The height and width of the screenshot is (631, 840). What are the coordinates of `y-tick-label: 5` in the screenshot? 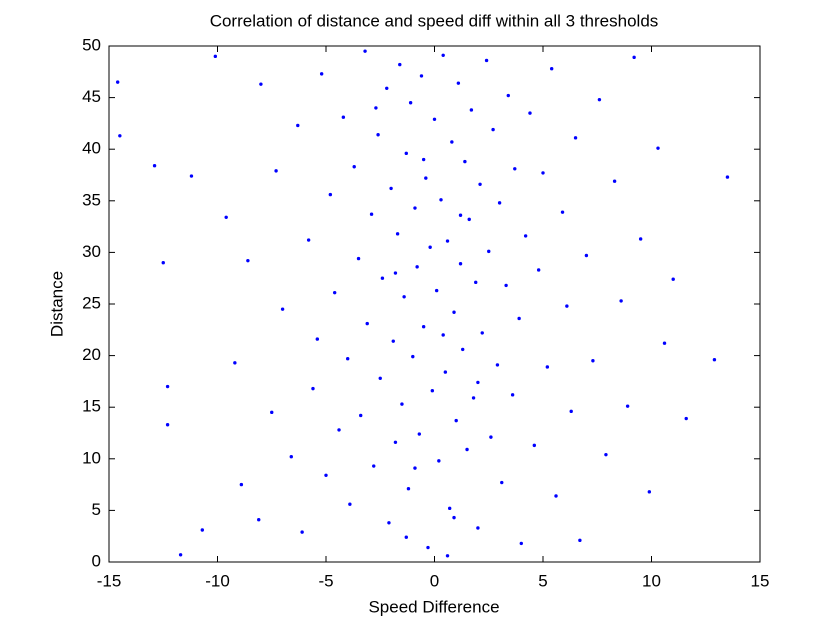 It's located at (96, 509).